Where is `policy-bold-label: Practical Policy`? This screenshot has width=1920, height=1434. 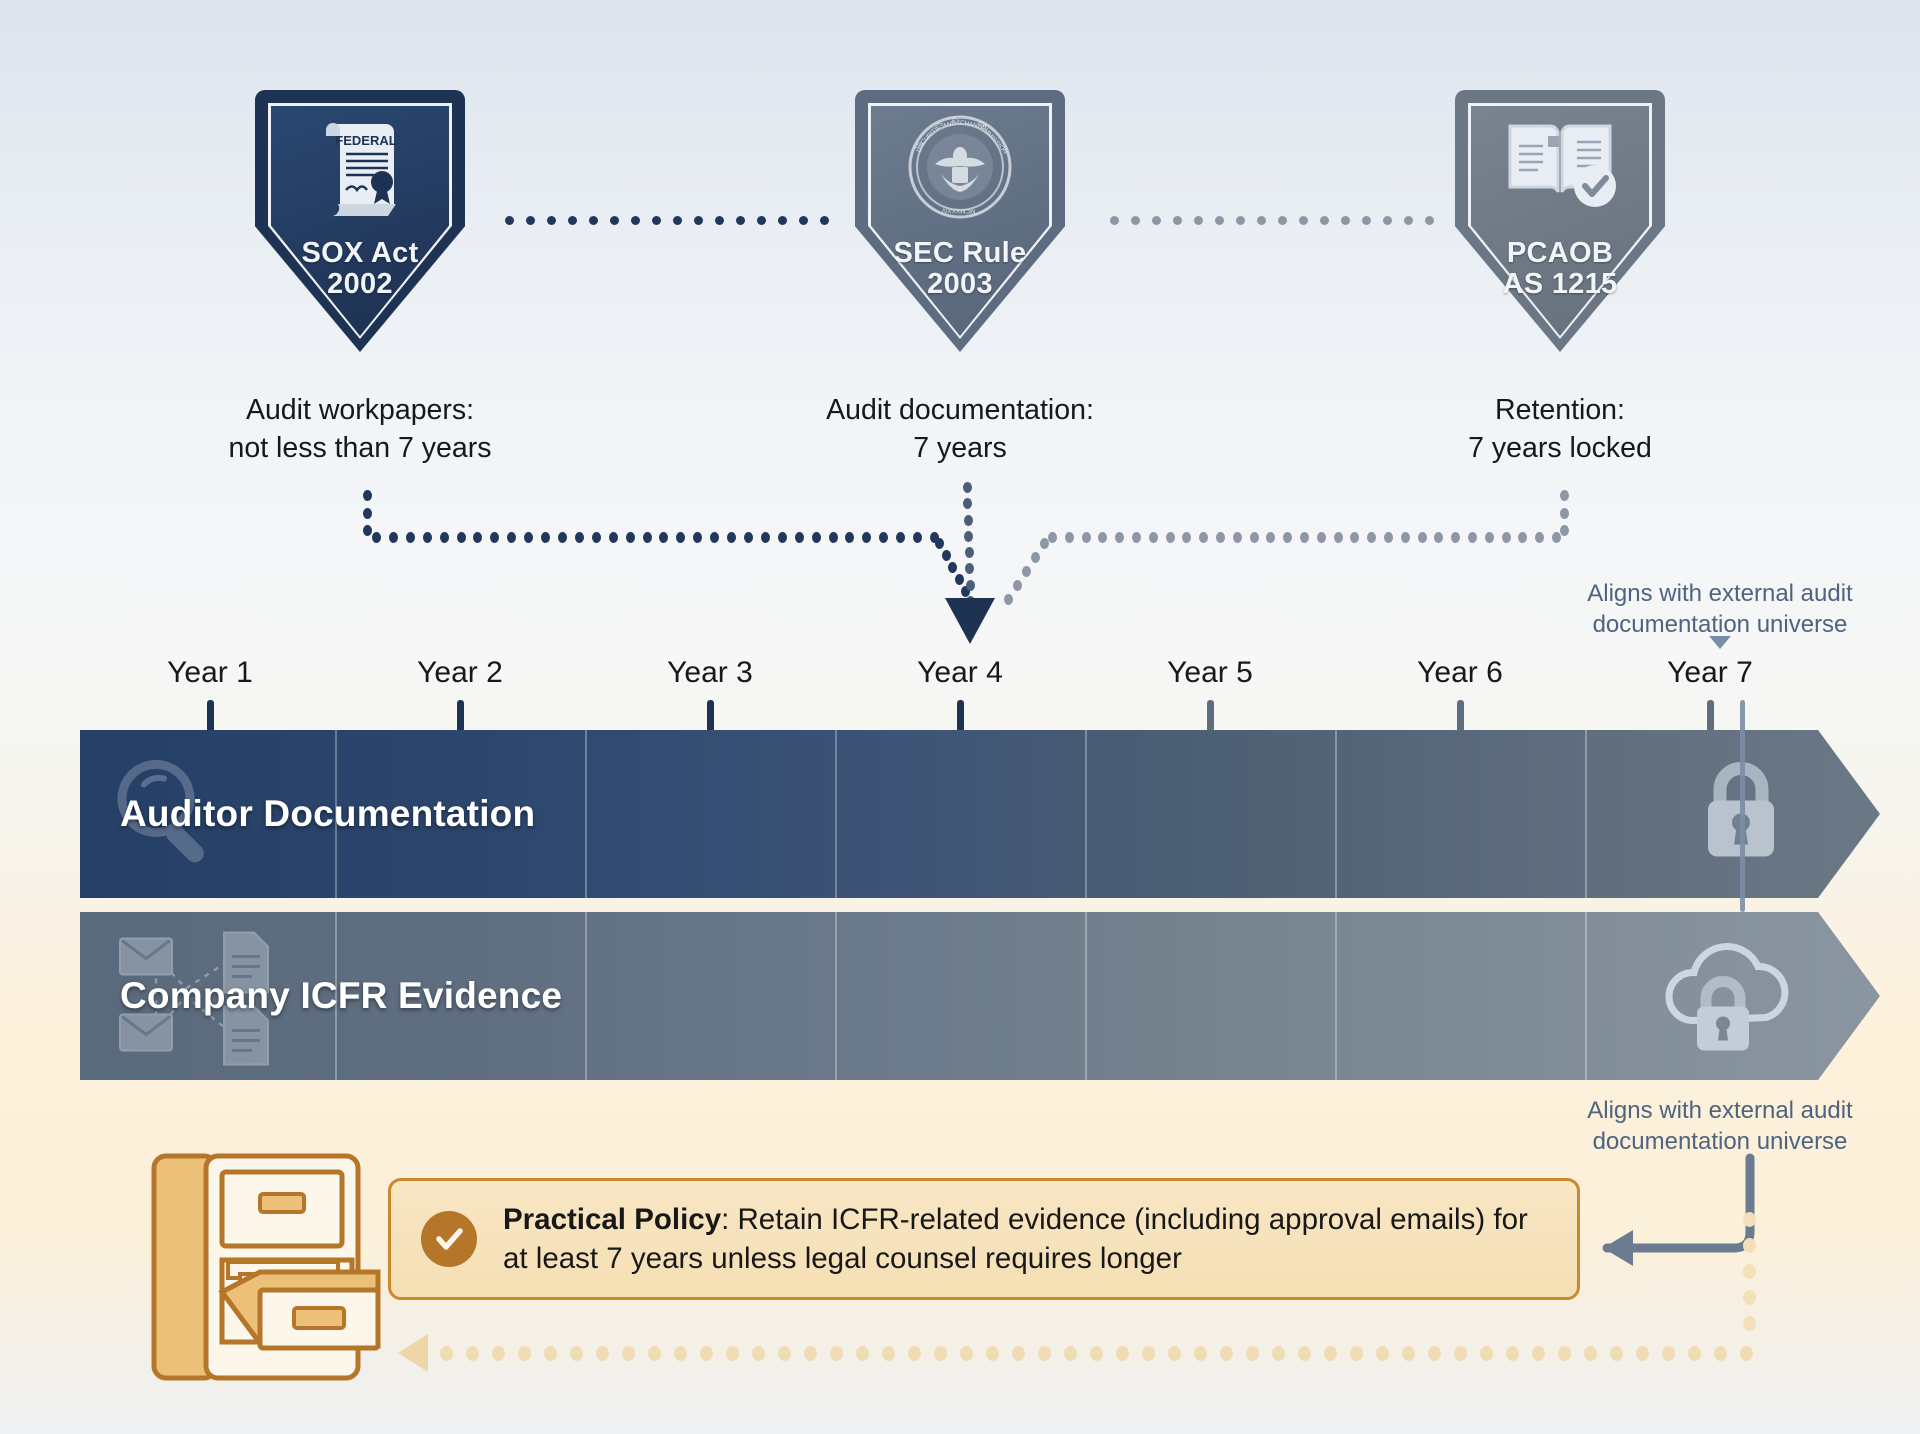 policy-bold-label: Practical Policy is located at coordinates (612, 1219).